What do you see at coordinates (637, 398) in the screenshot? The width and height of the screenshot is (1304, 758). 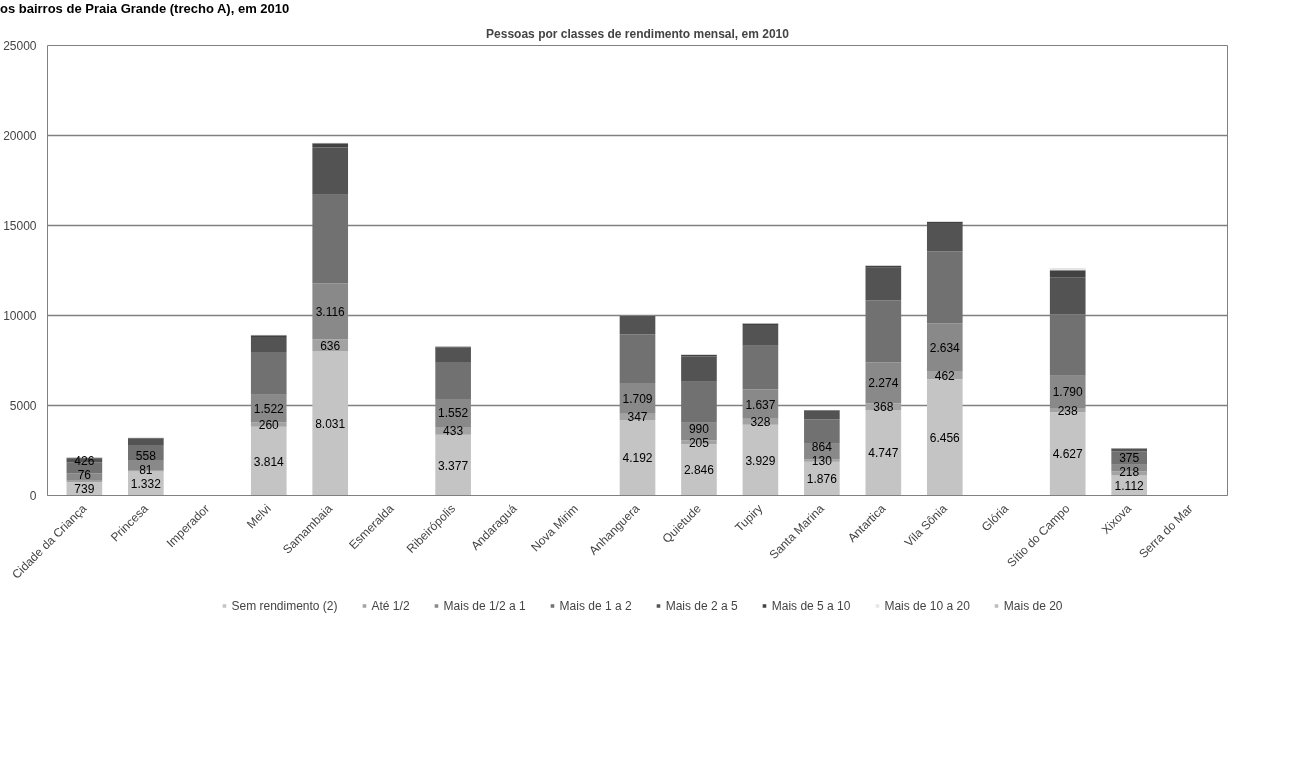 I see `data-label: 1.709` at bounding box center [637, 398].